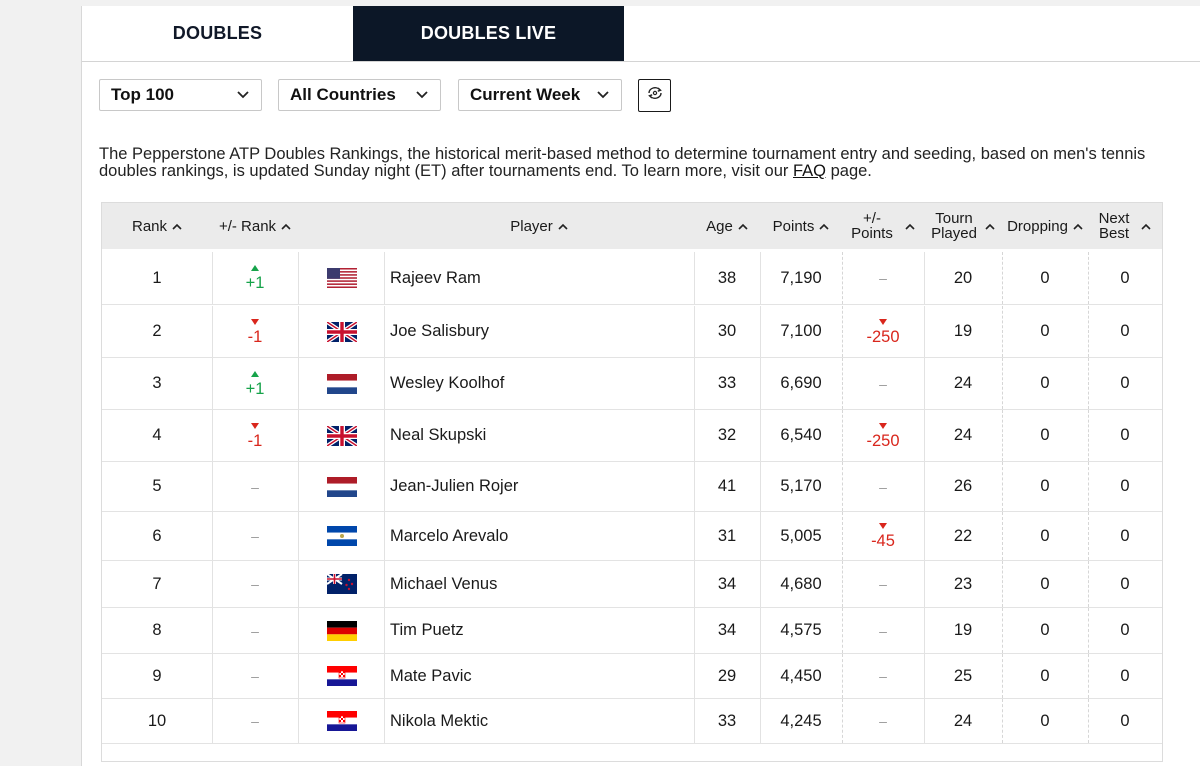  Describe the element at coordinates (431, 675) in the screenshot. I see `player-name: Mate Pavic` at that location.